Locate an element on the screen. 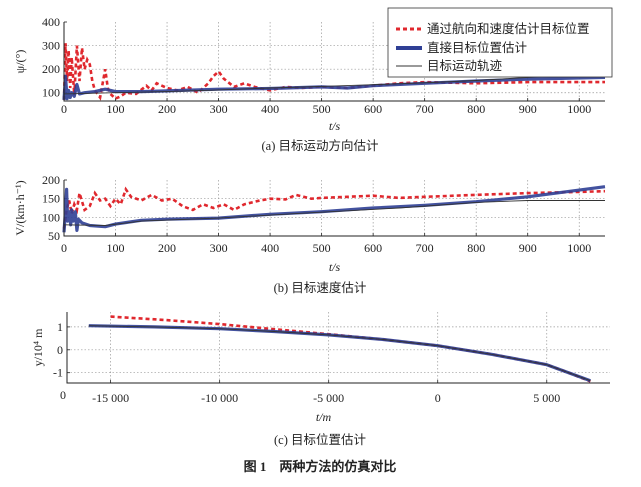 The width and height of the screenshot is (641, 487). legend-label: 目标运动轨迹 is located at coordinates (465, 66).